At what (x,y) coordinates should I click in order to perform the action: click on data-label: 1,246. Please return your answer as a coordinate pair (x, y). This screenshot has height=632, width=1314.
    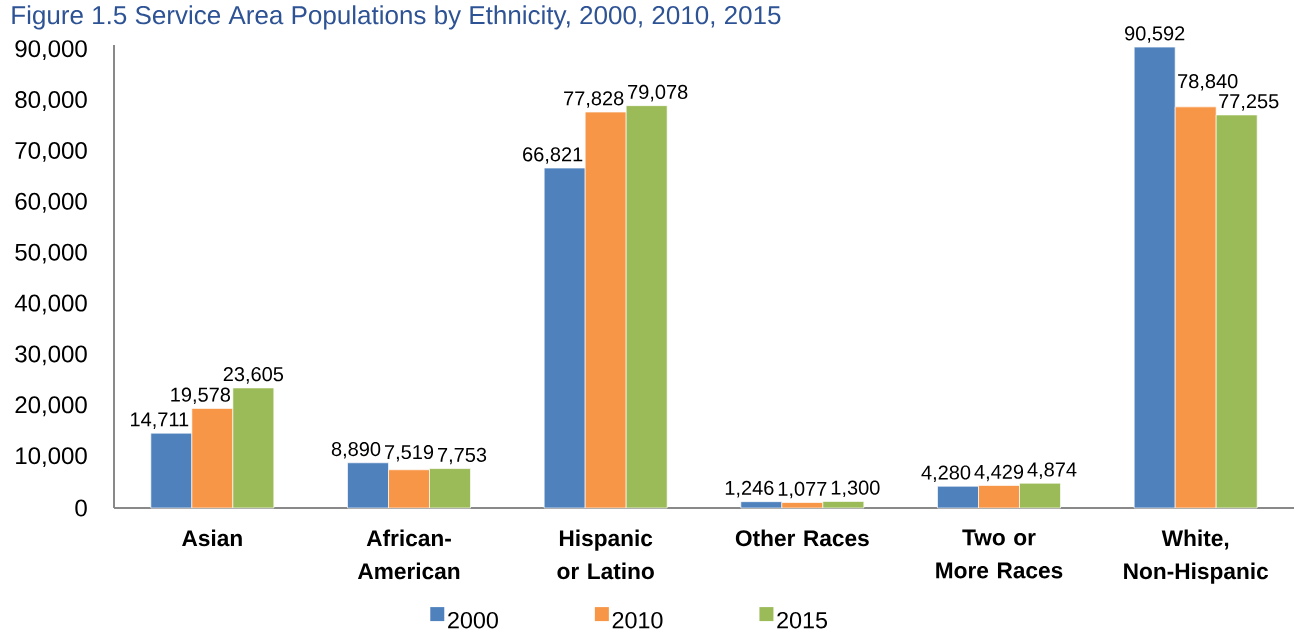
    Looking at the image, I should click on (749, 489).